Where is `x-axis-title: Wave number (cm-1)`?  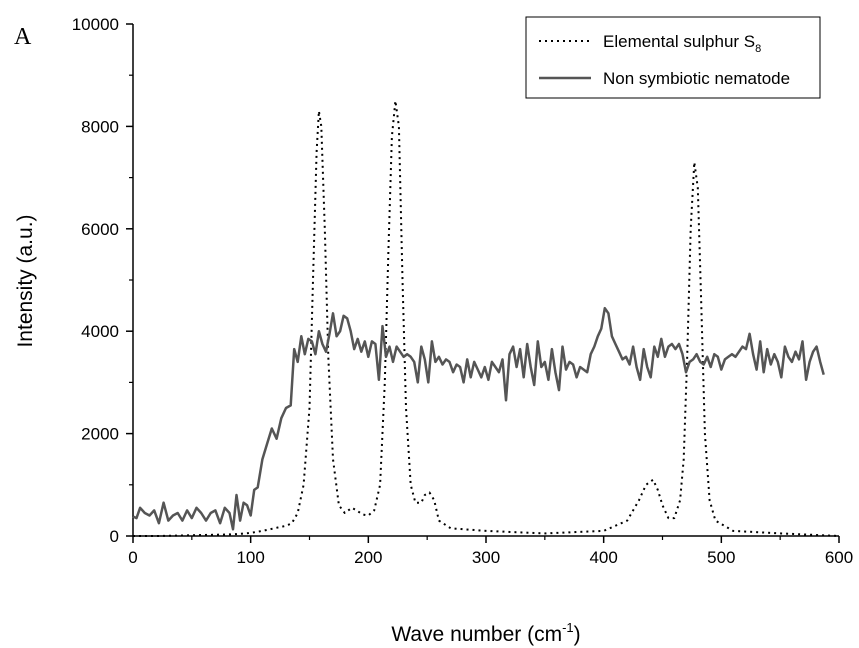 x-axis-title: Wave number (cm-1) is located at coordinates (485, 633).